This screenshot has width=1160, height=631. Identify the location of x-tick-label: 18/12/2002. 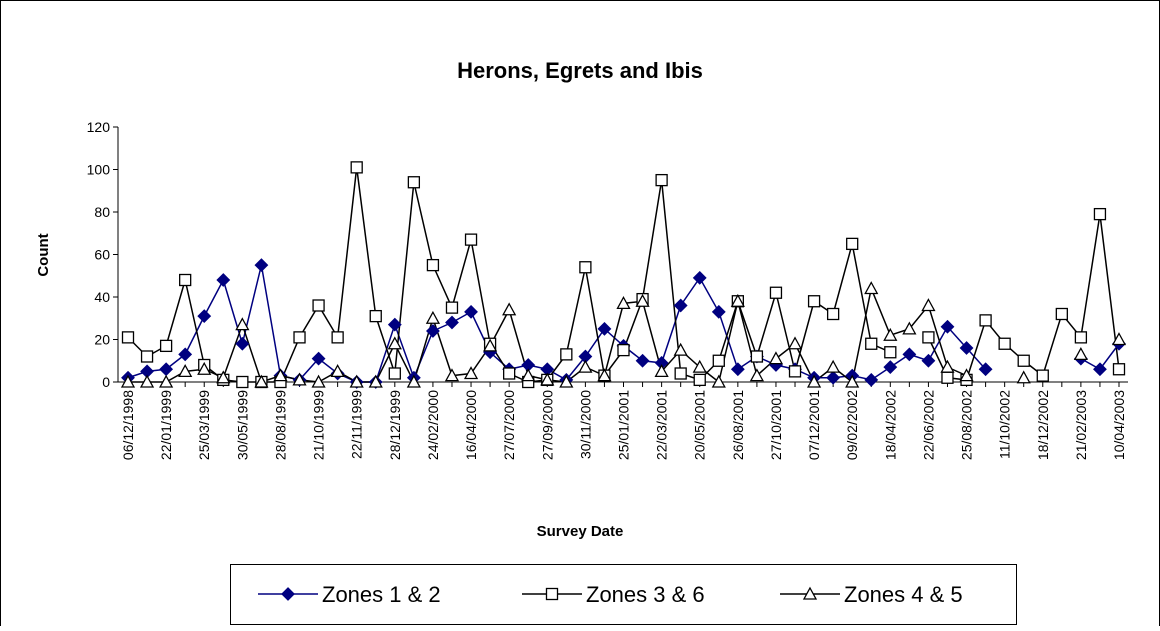
(1043, 425).